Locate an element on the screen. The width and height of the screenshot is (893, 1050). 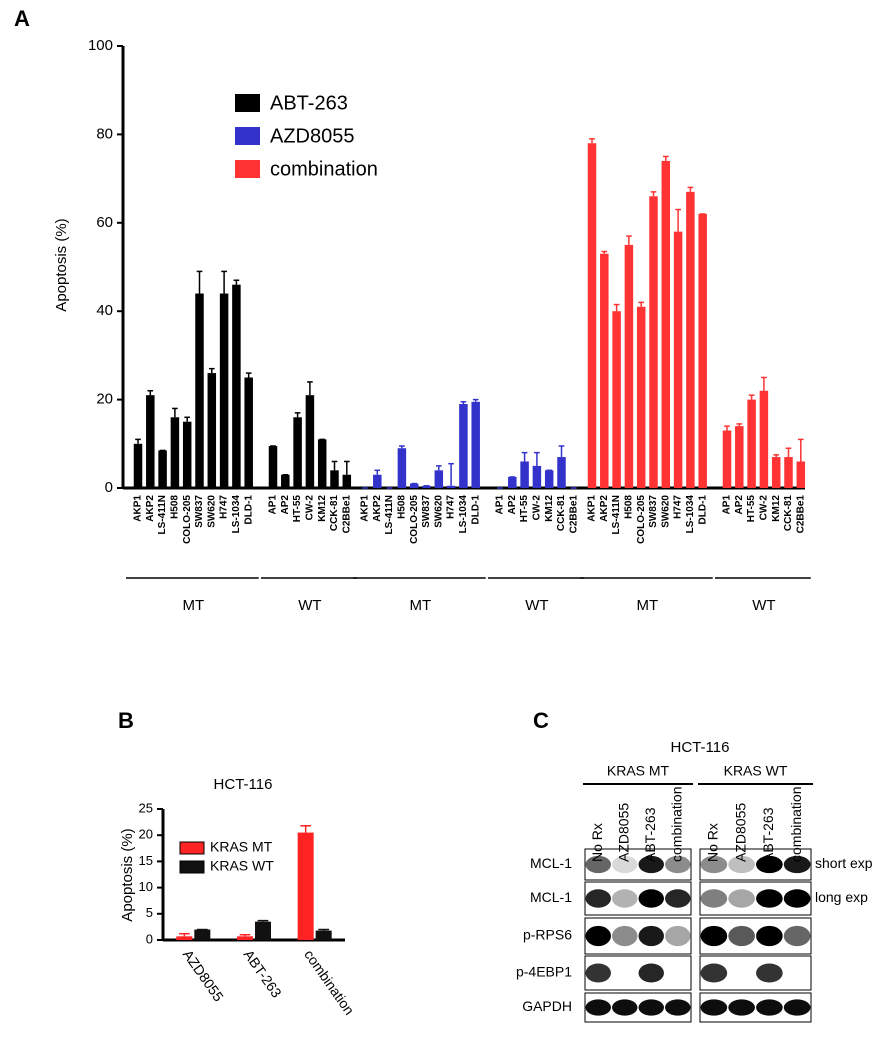
legend-label: AZD8055 is located at coordinates (312, 136).